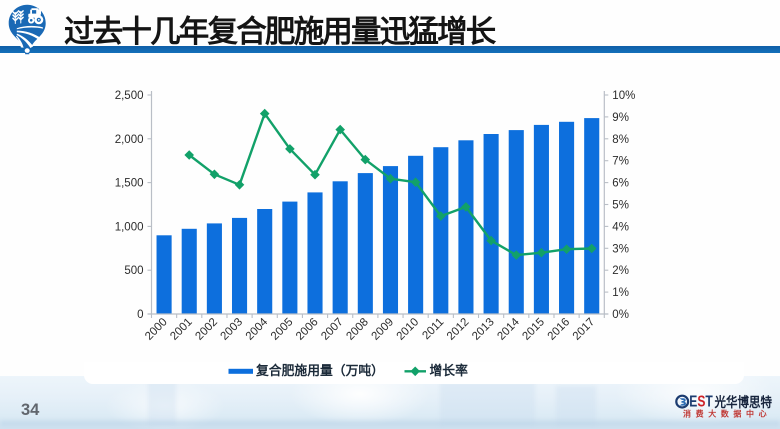 This screenshot has width=780, height=429. I want to click on svg-text: 2000, so click(156, 329).